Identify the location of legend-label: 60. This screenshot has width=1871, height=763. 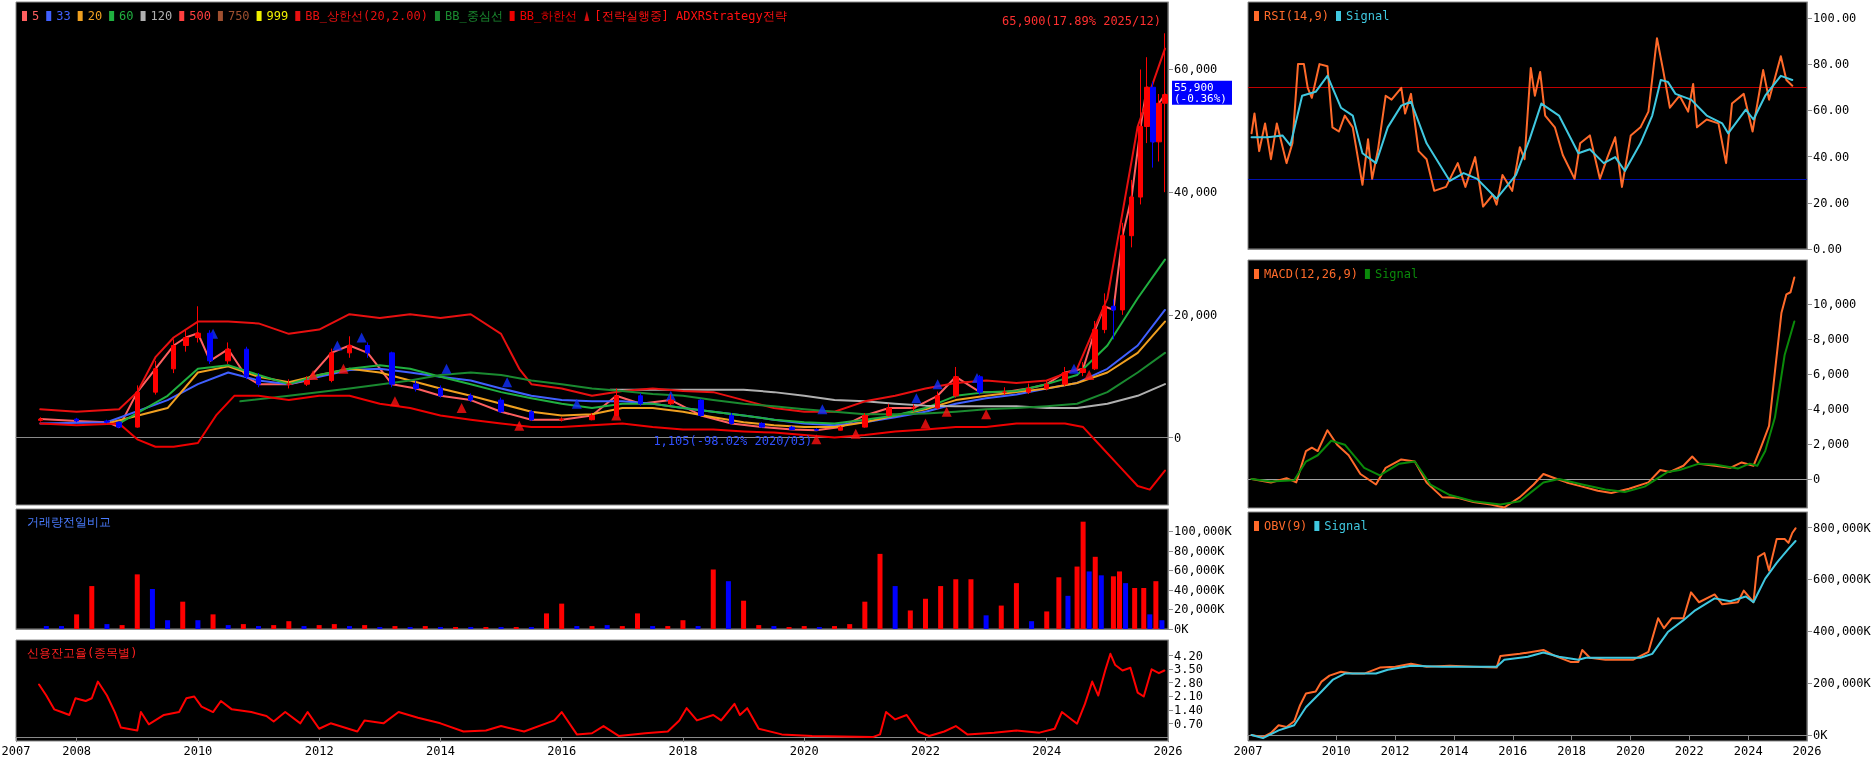
(126, 16).